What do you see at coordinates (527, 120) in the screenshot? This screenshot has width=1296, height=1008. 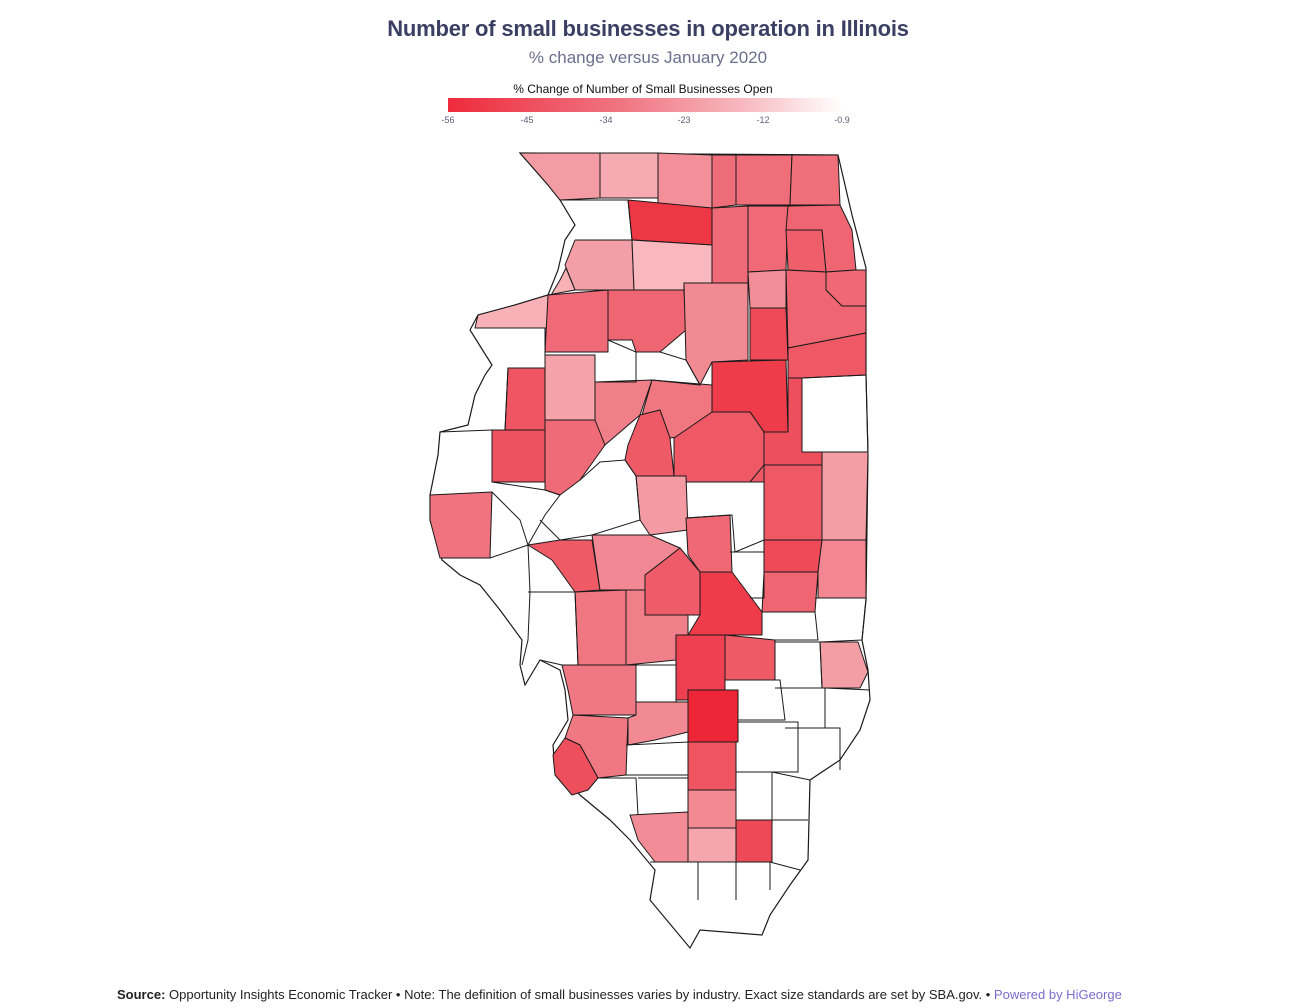 I see `legend-tick: -45` at bounding box center [527, 120].